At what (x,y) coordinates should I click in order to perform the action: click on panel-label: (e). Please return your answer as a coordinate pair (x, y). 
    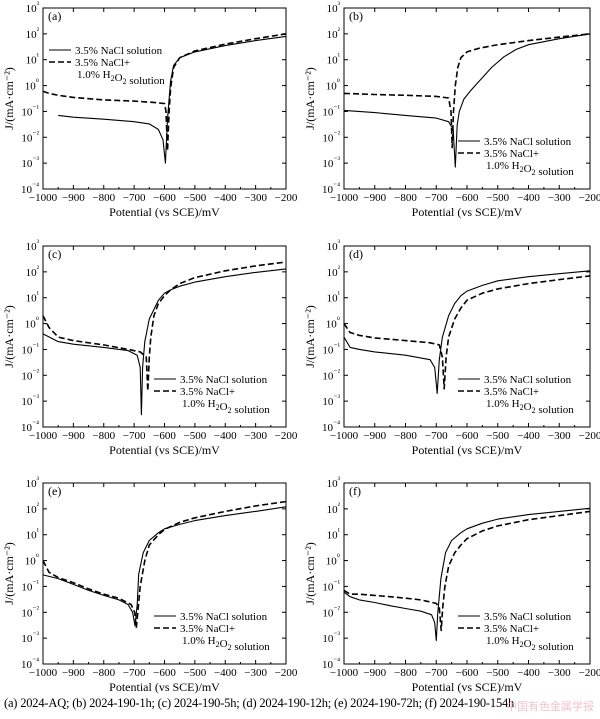
    Looking at the image, I should click on (54, 491).